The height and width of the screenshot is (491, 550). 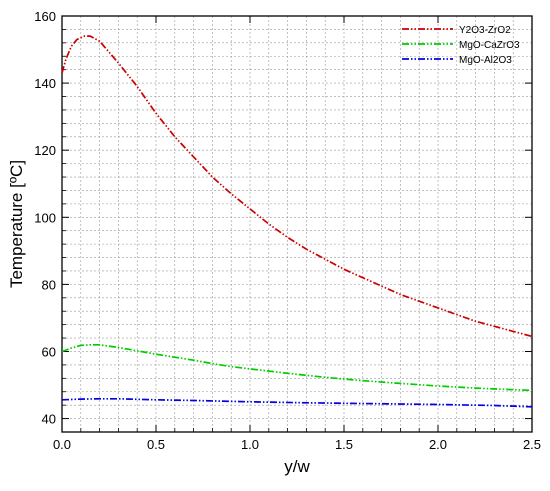 What do you see at coordinates (297, 466) in the screenshot?
I see `x-axis-title: y/w` at bounding box center [297, 466].